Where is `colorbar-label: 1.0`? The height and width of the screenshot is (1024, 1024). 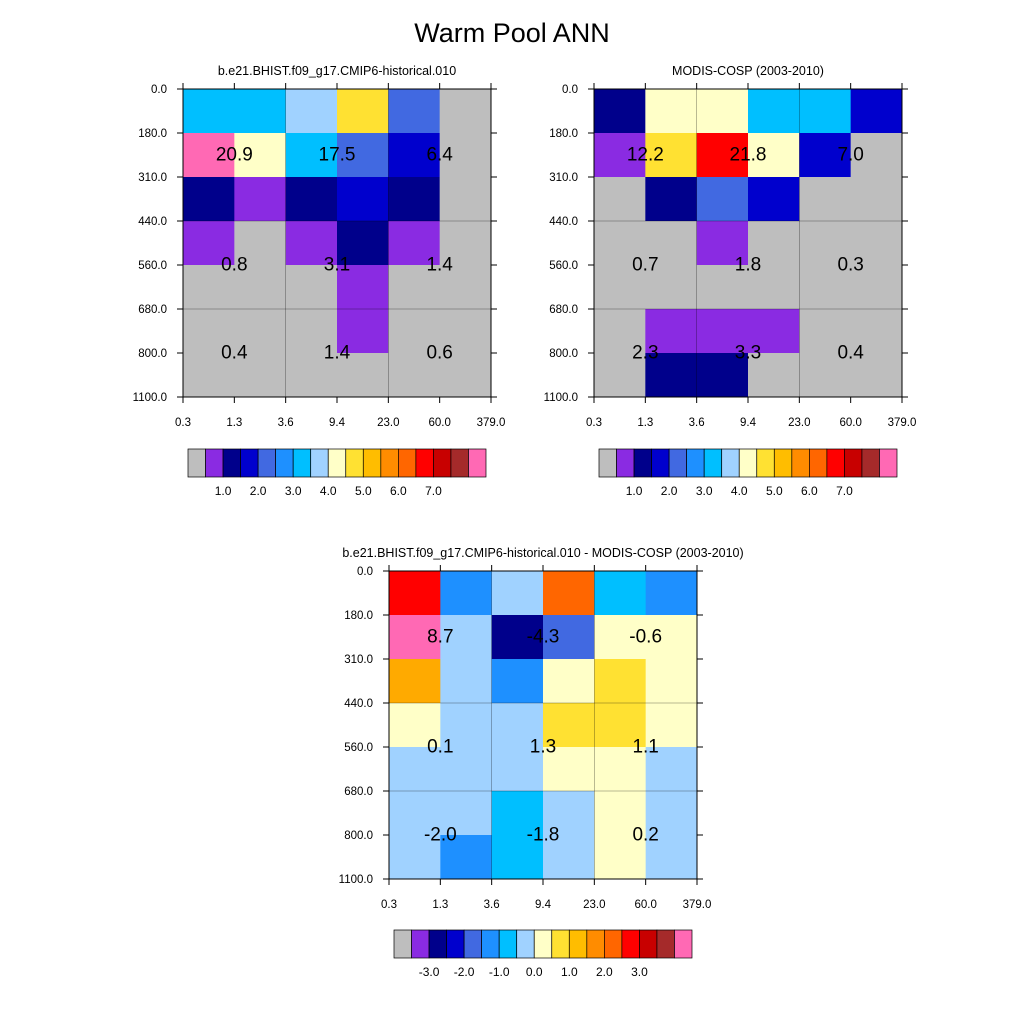
colorbar-label: 1.0 is located at coordinates (223, 491).